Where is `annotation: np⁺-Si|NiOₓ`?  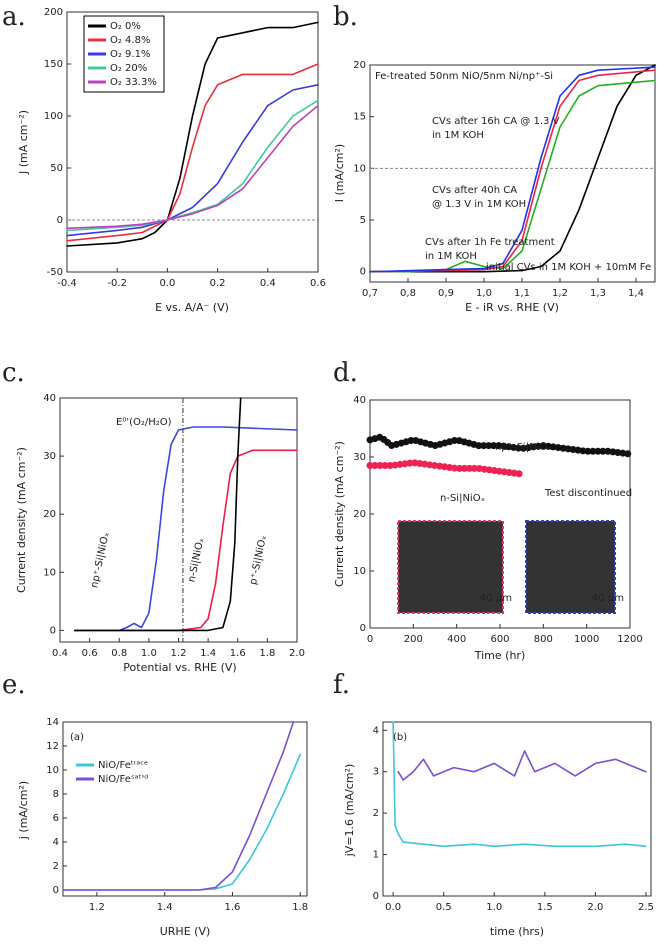 annotation: np⁺-Si|NiOₓ is located at coordinates (100, 560).